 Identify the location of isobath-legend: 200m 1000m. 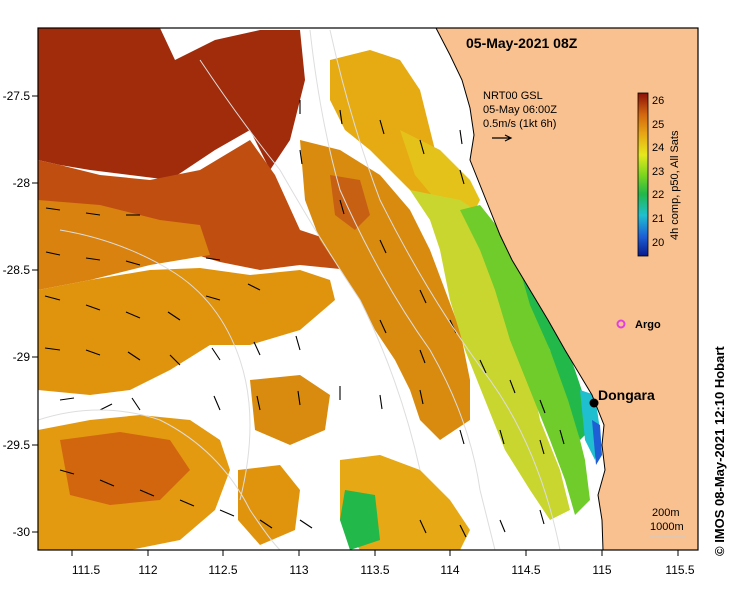
(668, 522).